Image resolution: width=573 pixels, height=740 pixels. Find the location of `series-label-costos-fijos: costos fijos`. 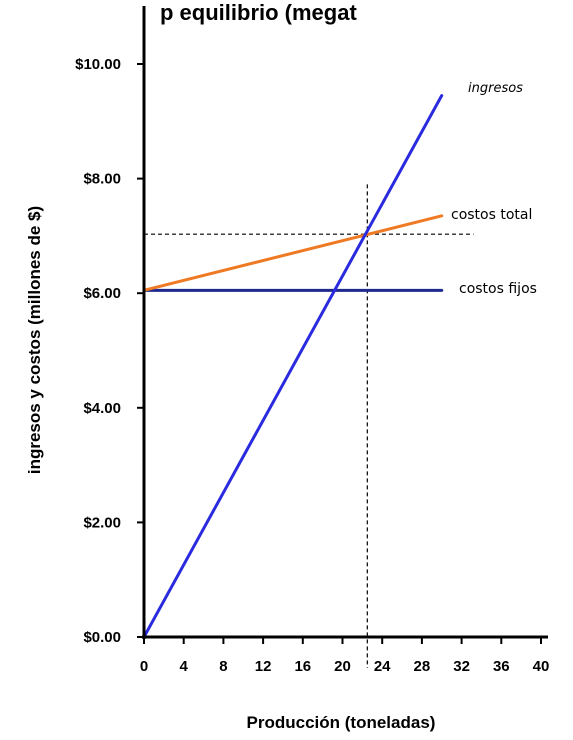

series-label-costos-fijos: costos fijos is located at coordinates (498, 289).